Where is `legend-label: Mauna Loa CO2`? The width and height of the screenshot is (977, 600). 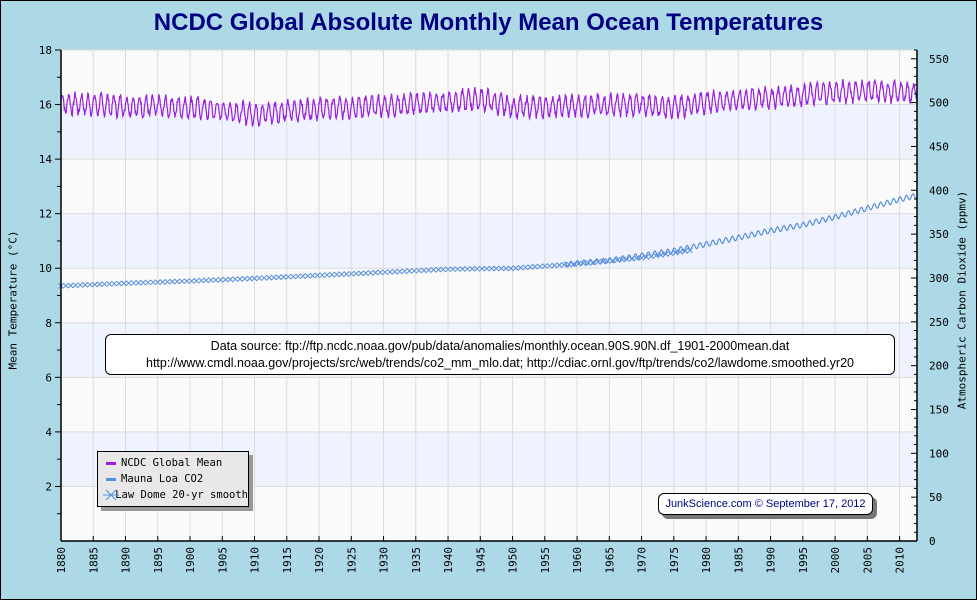
legend-label: Mauna Loa CO2 is located at coordinates (162, 479).